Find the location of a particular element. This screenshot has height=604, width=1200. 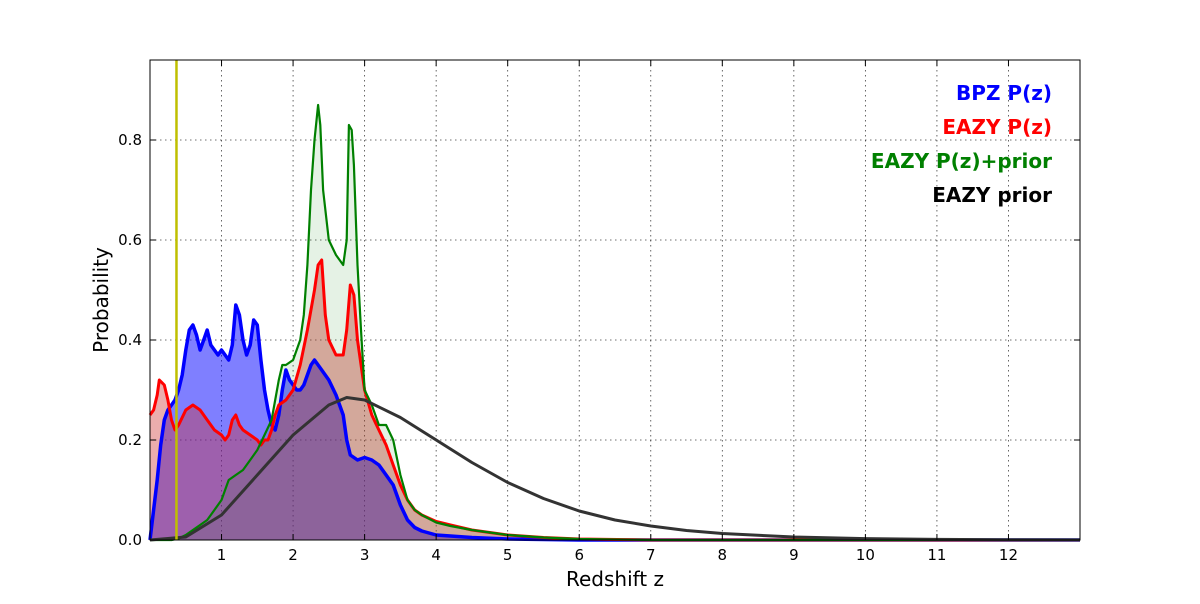

x-tick-label: 2 is located at coordinates (293, 555).